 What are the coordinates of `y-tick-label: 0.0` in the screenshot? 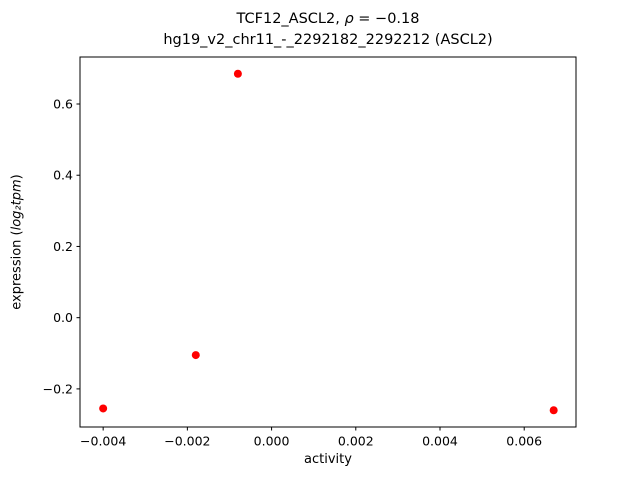 It's located at (63, 317).